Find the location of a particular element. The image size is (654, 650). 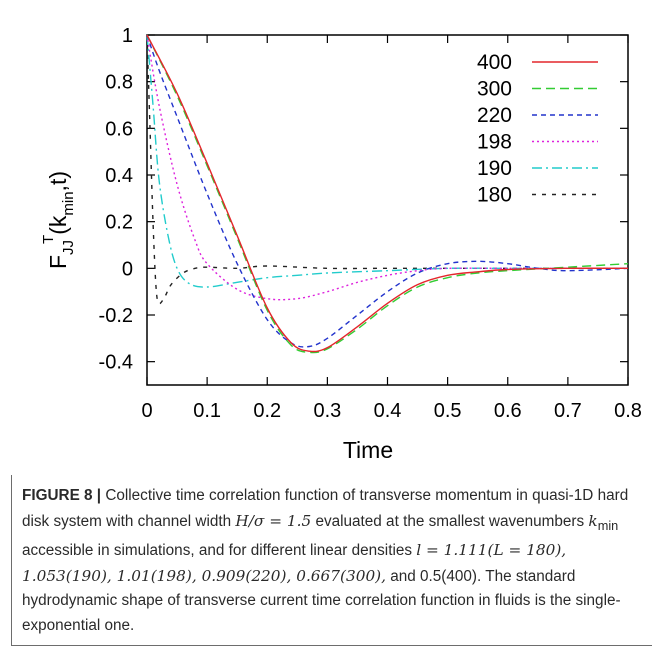

legend-label: 190 is located at coordinates (494, 168).